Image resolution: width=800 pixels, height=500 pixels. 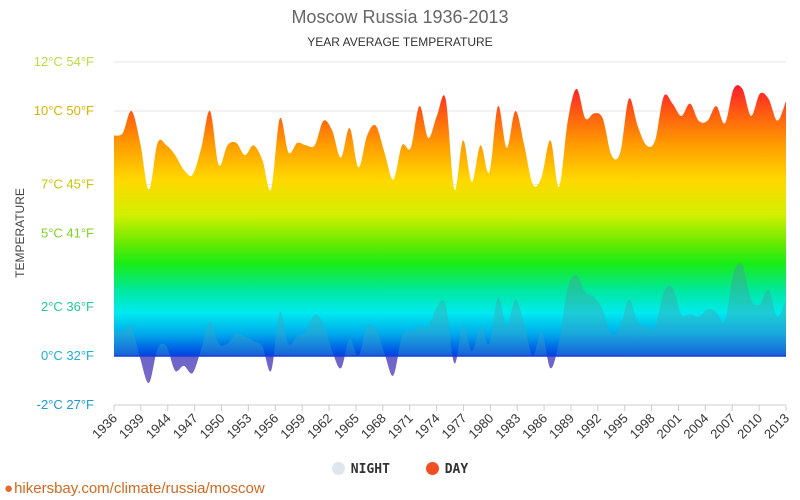 What do you see at coordinates (450, 369) in the screenshot?
I see `night-area-below` at bounding box center [450, 369].